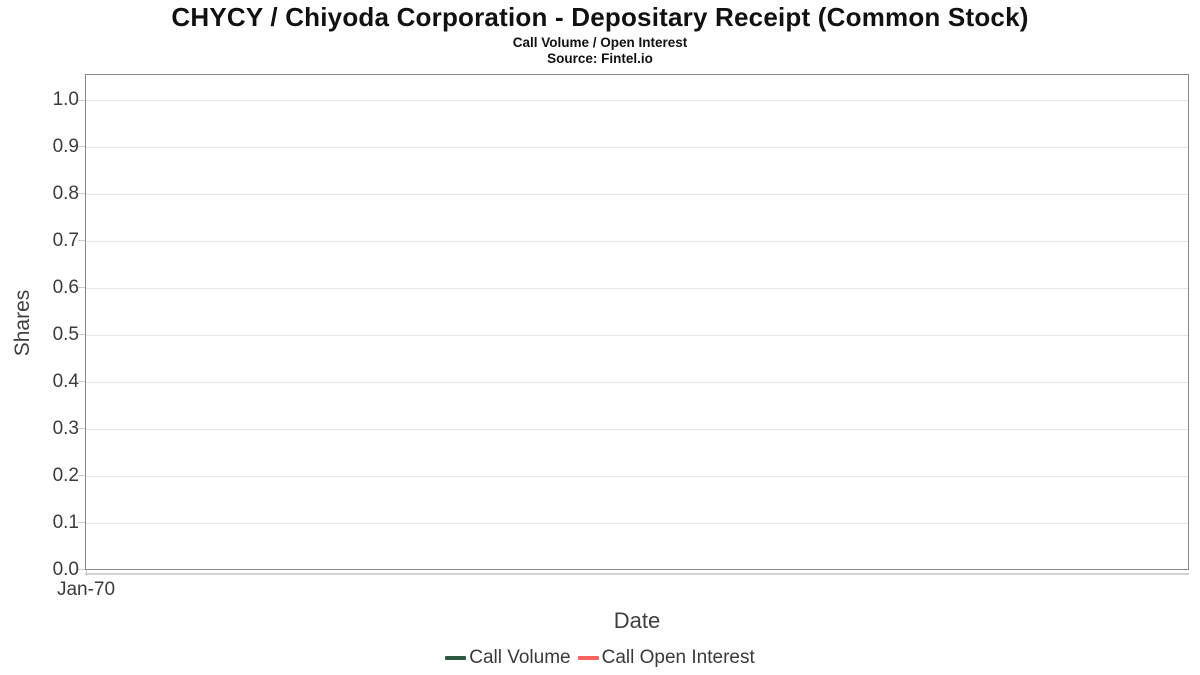  What do you see at coordinates (65, 334) in the screenshot?
I see `y-tick-label: 0.5` at bounding box center [65, 334].